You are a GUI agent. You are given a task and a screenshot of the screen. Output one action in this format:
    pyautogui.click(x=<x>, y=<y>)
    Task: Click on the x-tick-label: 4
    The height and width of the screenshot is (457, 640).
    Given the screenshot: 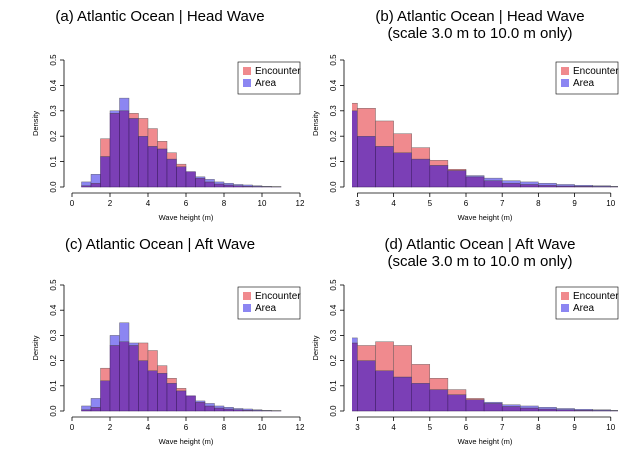 What is the action you would take?
    pyautogui.click(x=393, y=427)
    